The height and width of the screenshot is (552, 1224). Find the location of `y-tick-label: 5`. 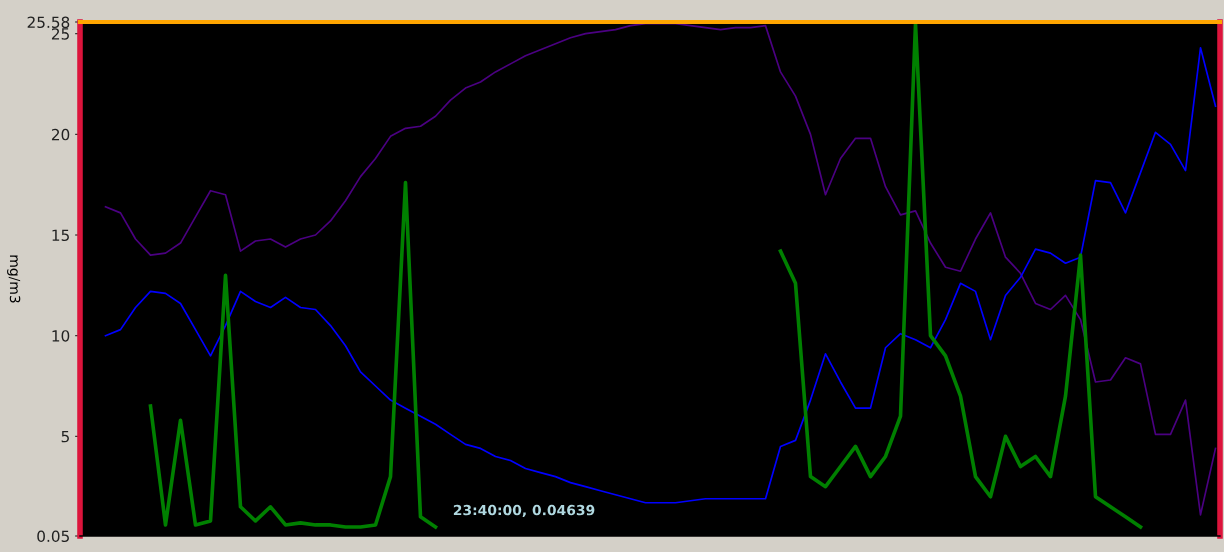

y-tick-label: 5 is located at coordinates (65, 437).